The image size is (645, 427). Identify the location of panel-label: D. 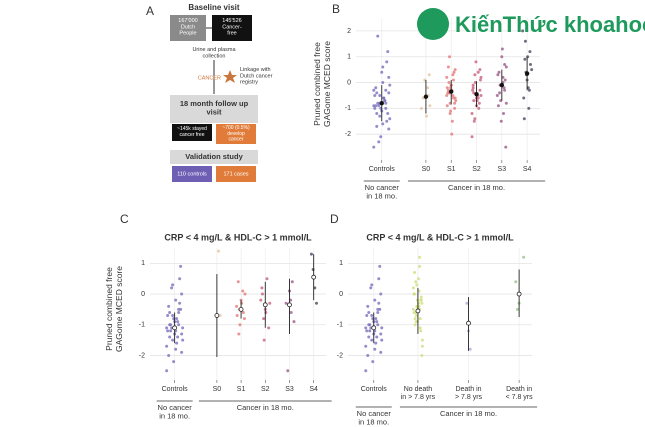
(334, 219).